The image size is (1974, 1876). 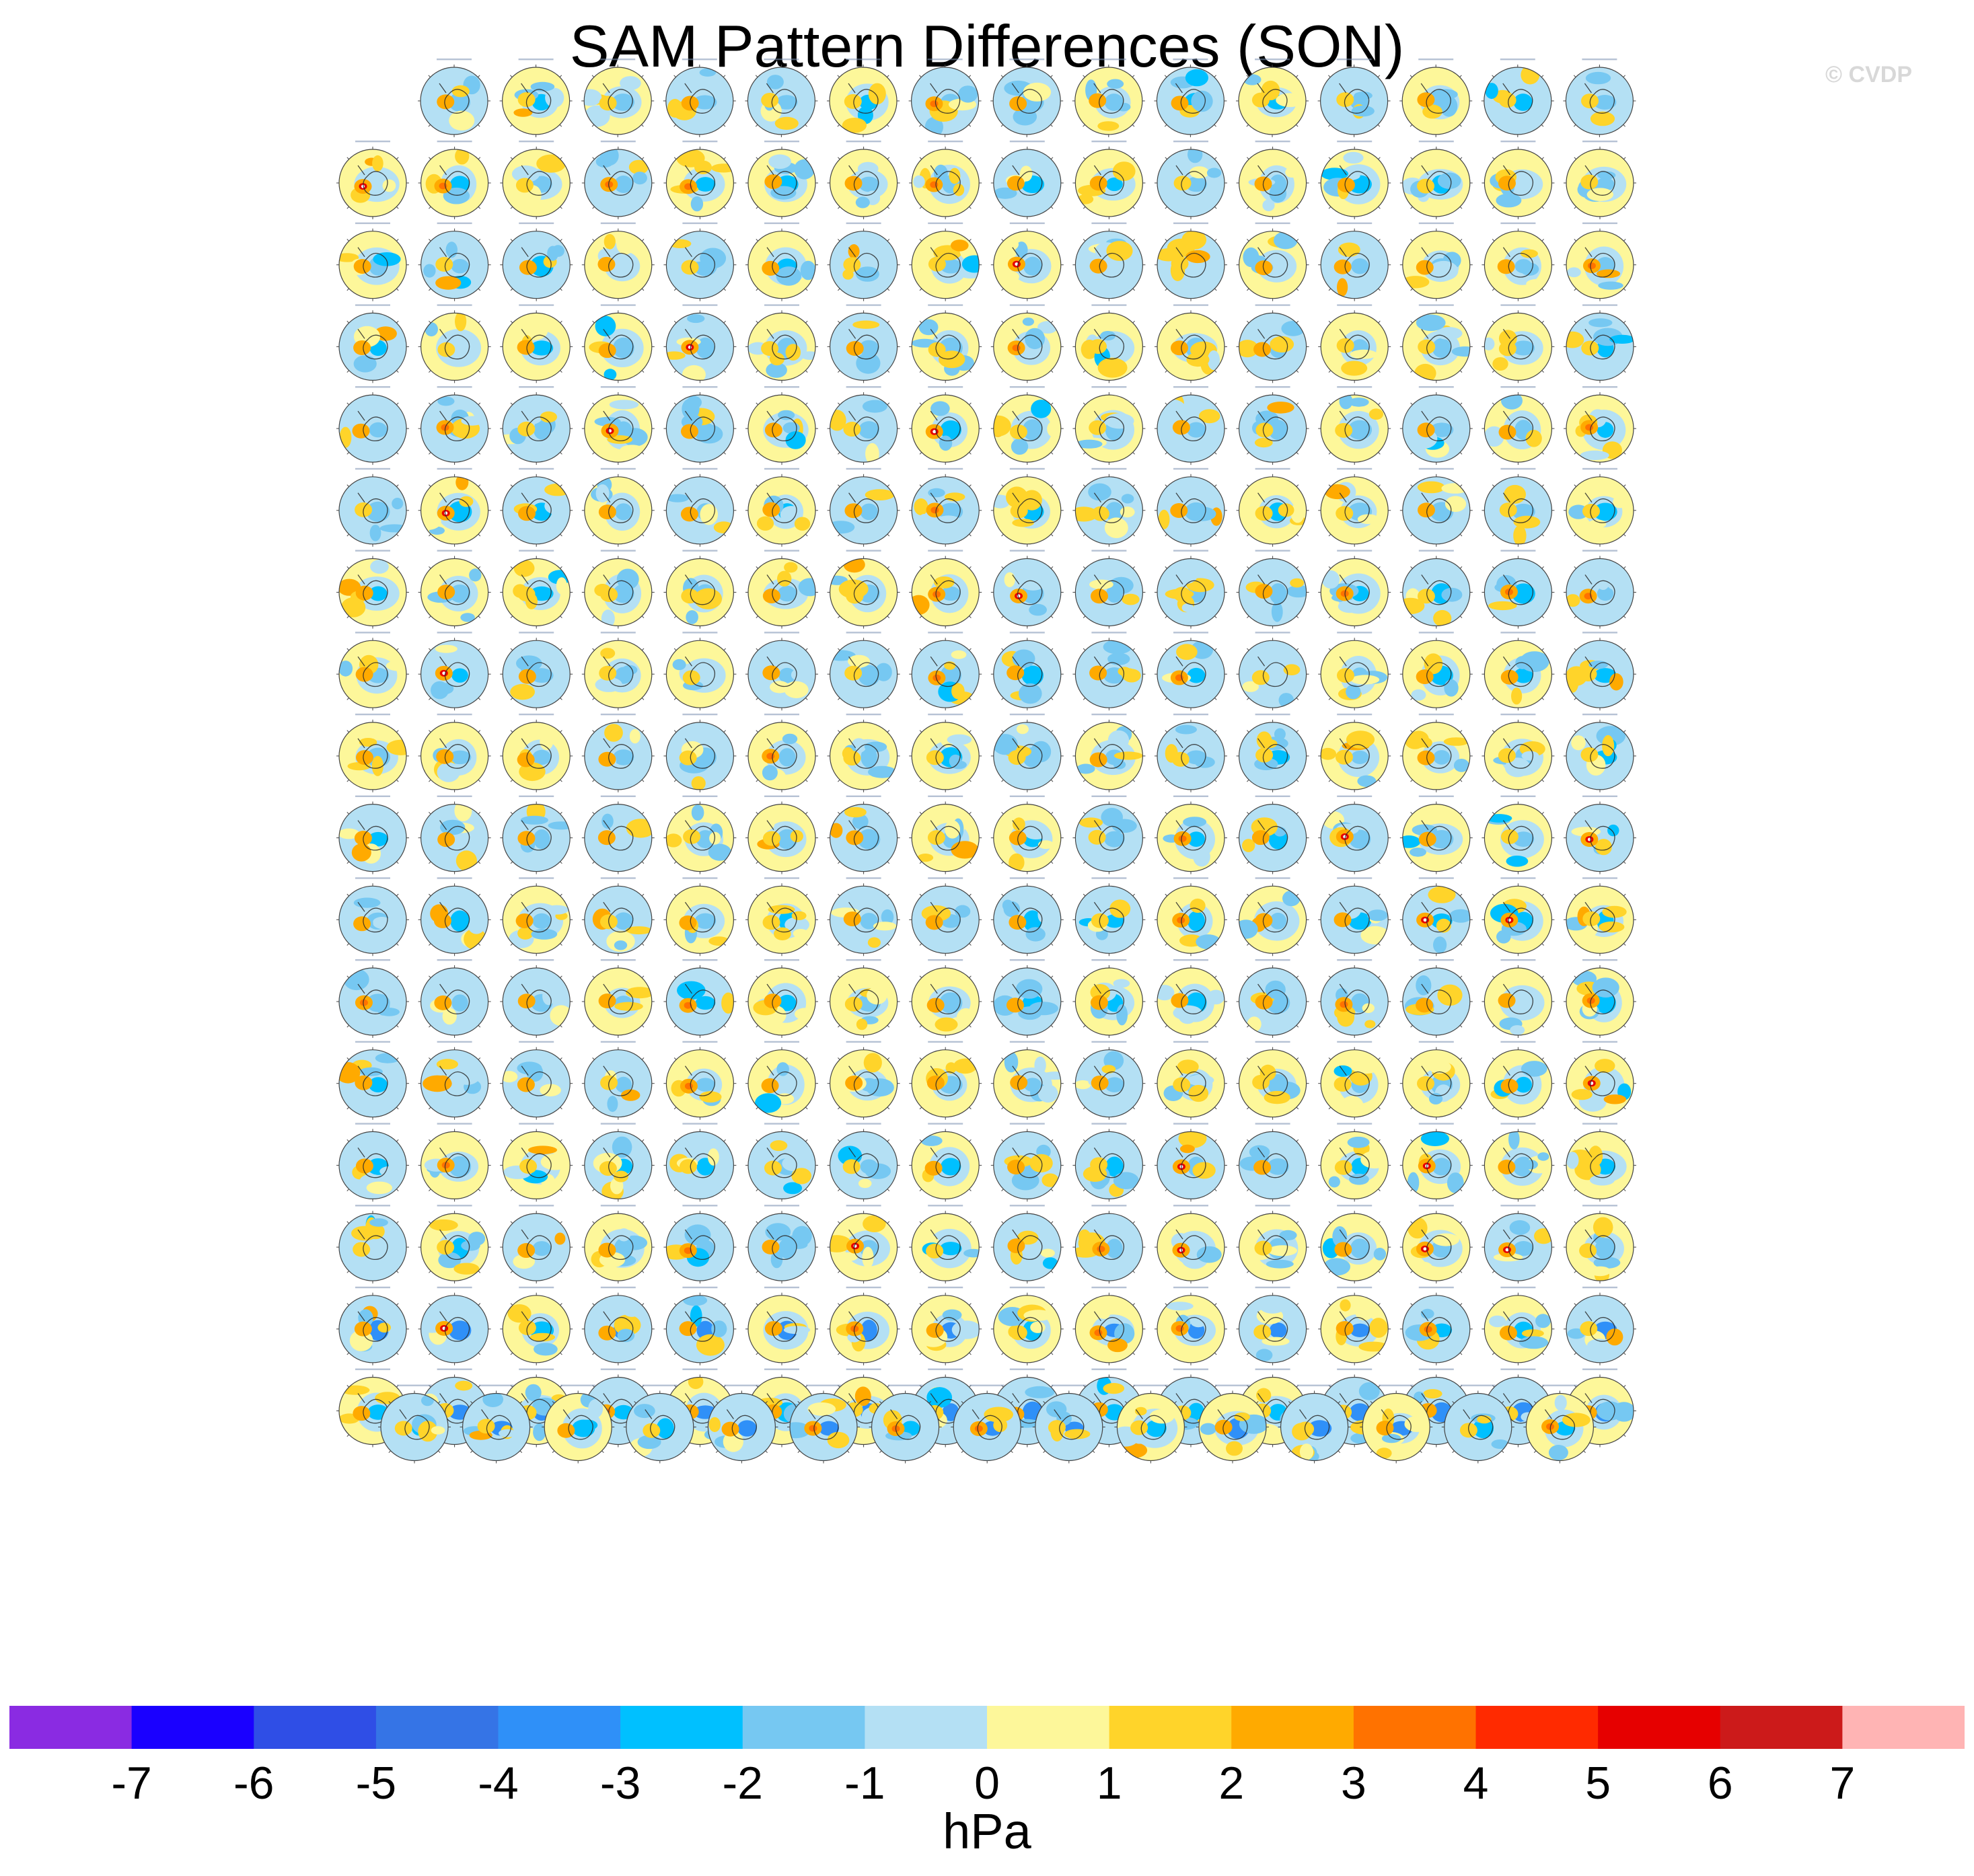 I want to click on colorbar-tick-label: 7, so click(x=1842, y=1783).